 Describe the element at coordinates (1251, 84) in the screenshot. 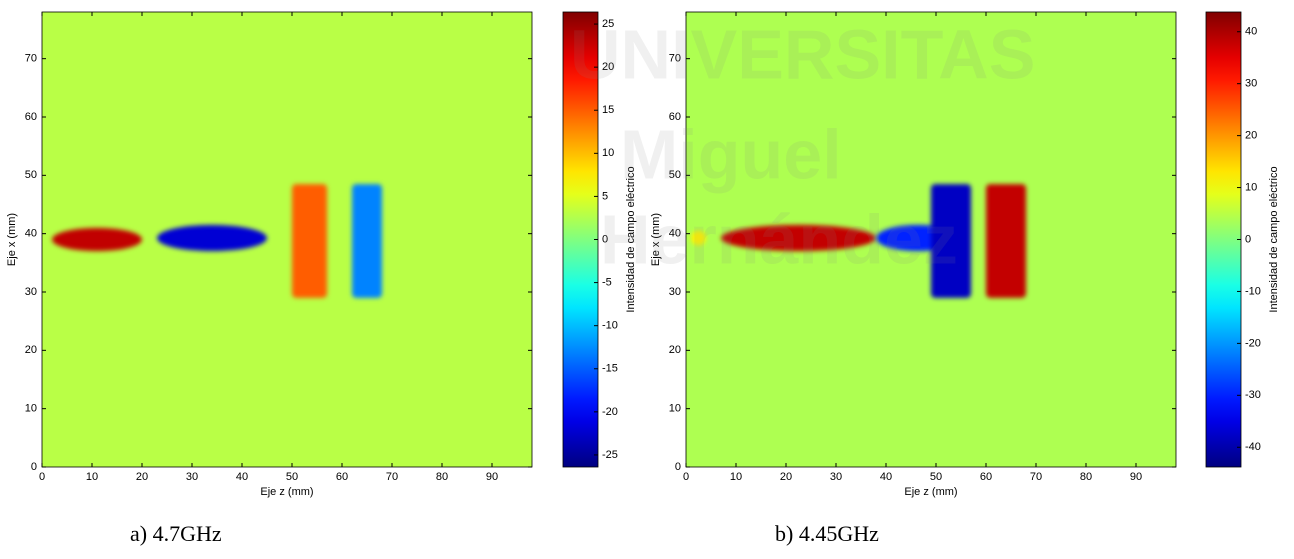

I see `colorbar-tick-label: 30` at that location.